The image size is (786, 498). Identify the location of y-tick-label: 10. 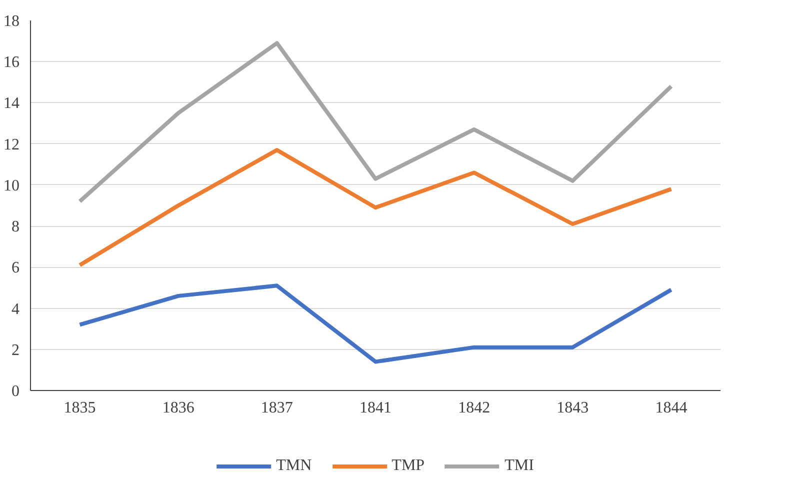
(12, 185).